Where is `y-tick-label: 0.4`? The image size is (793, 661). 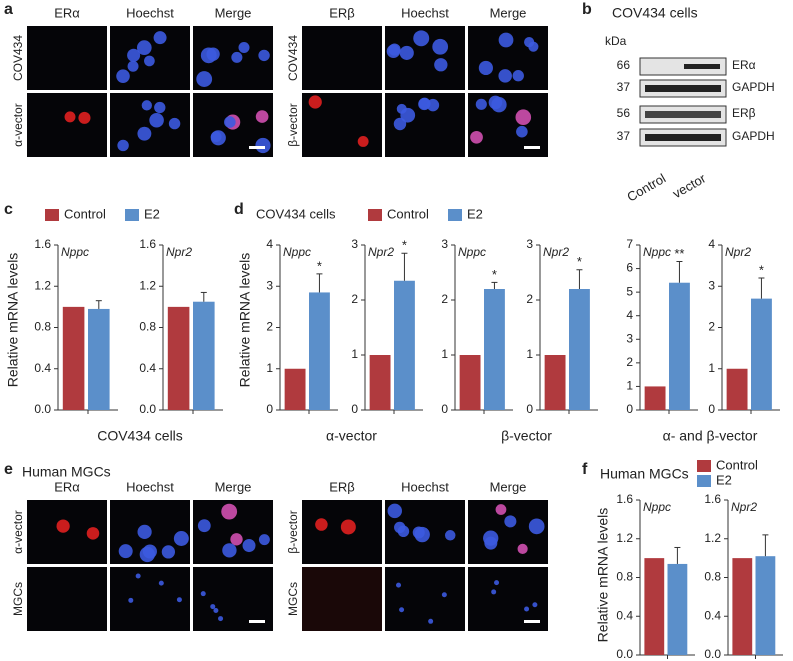 y-tick-label: 0.4 is located at coordinates (712, 615).